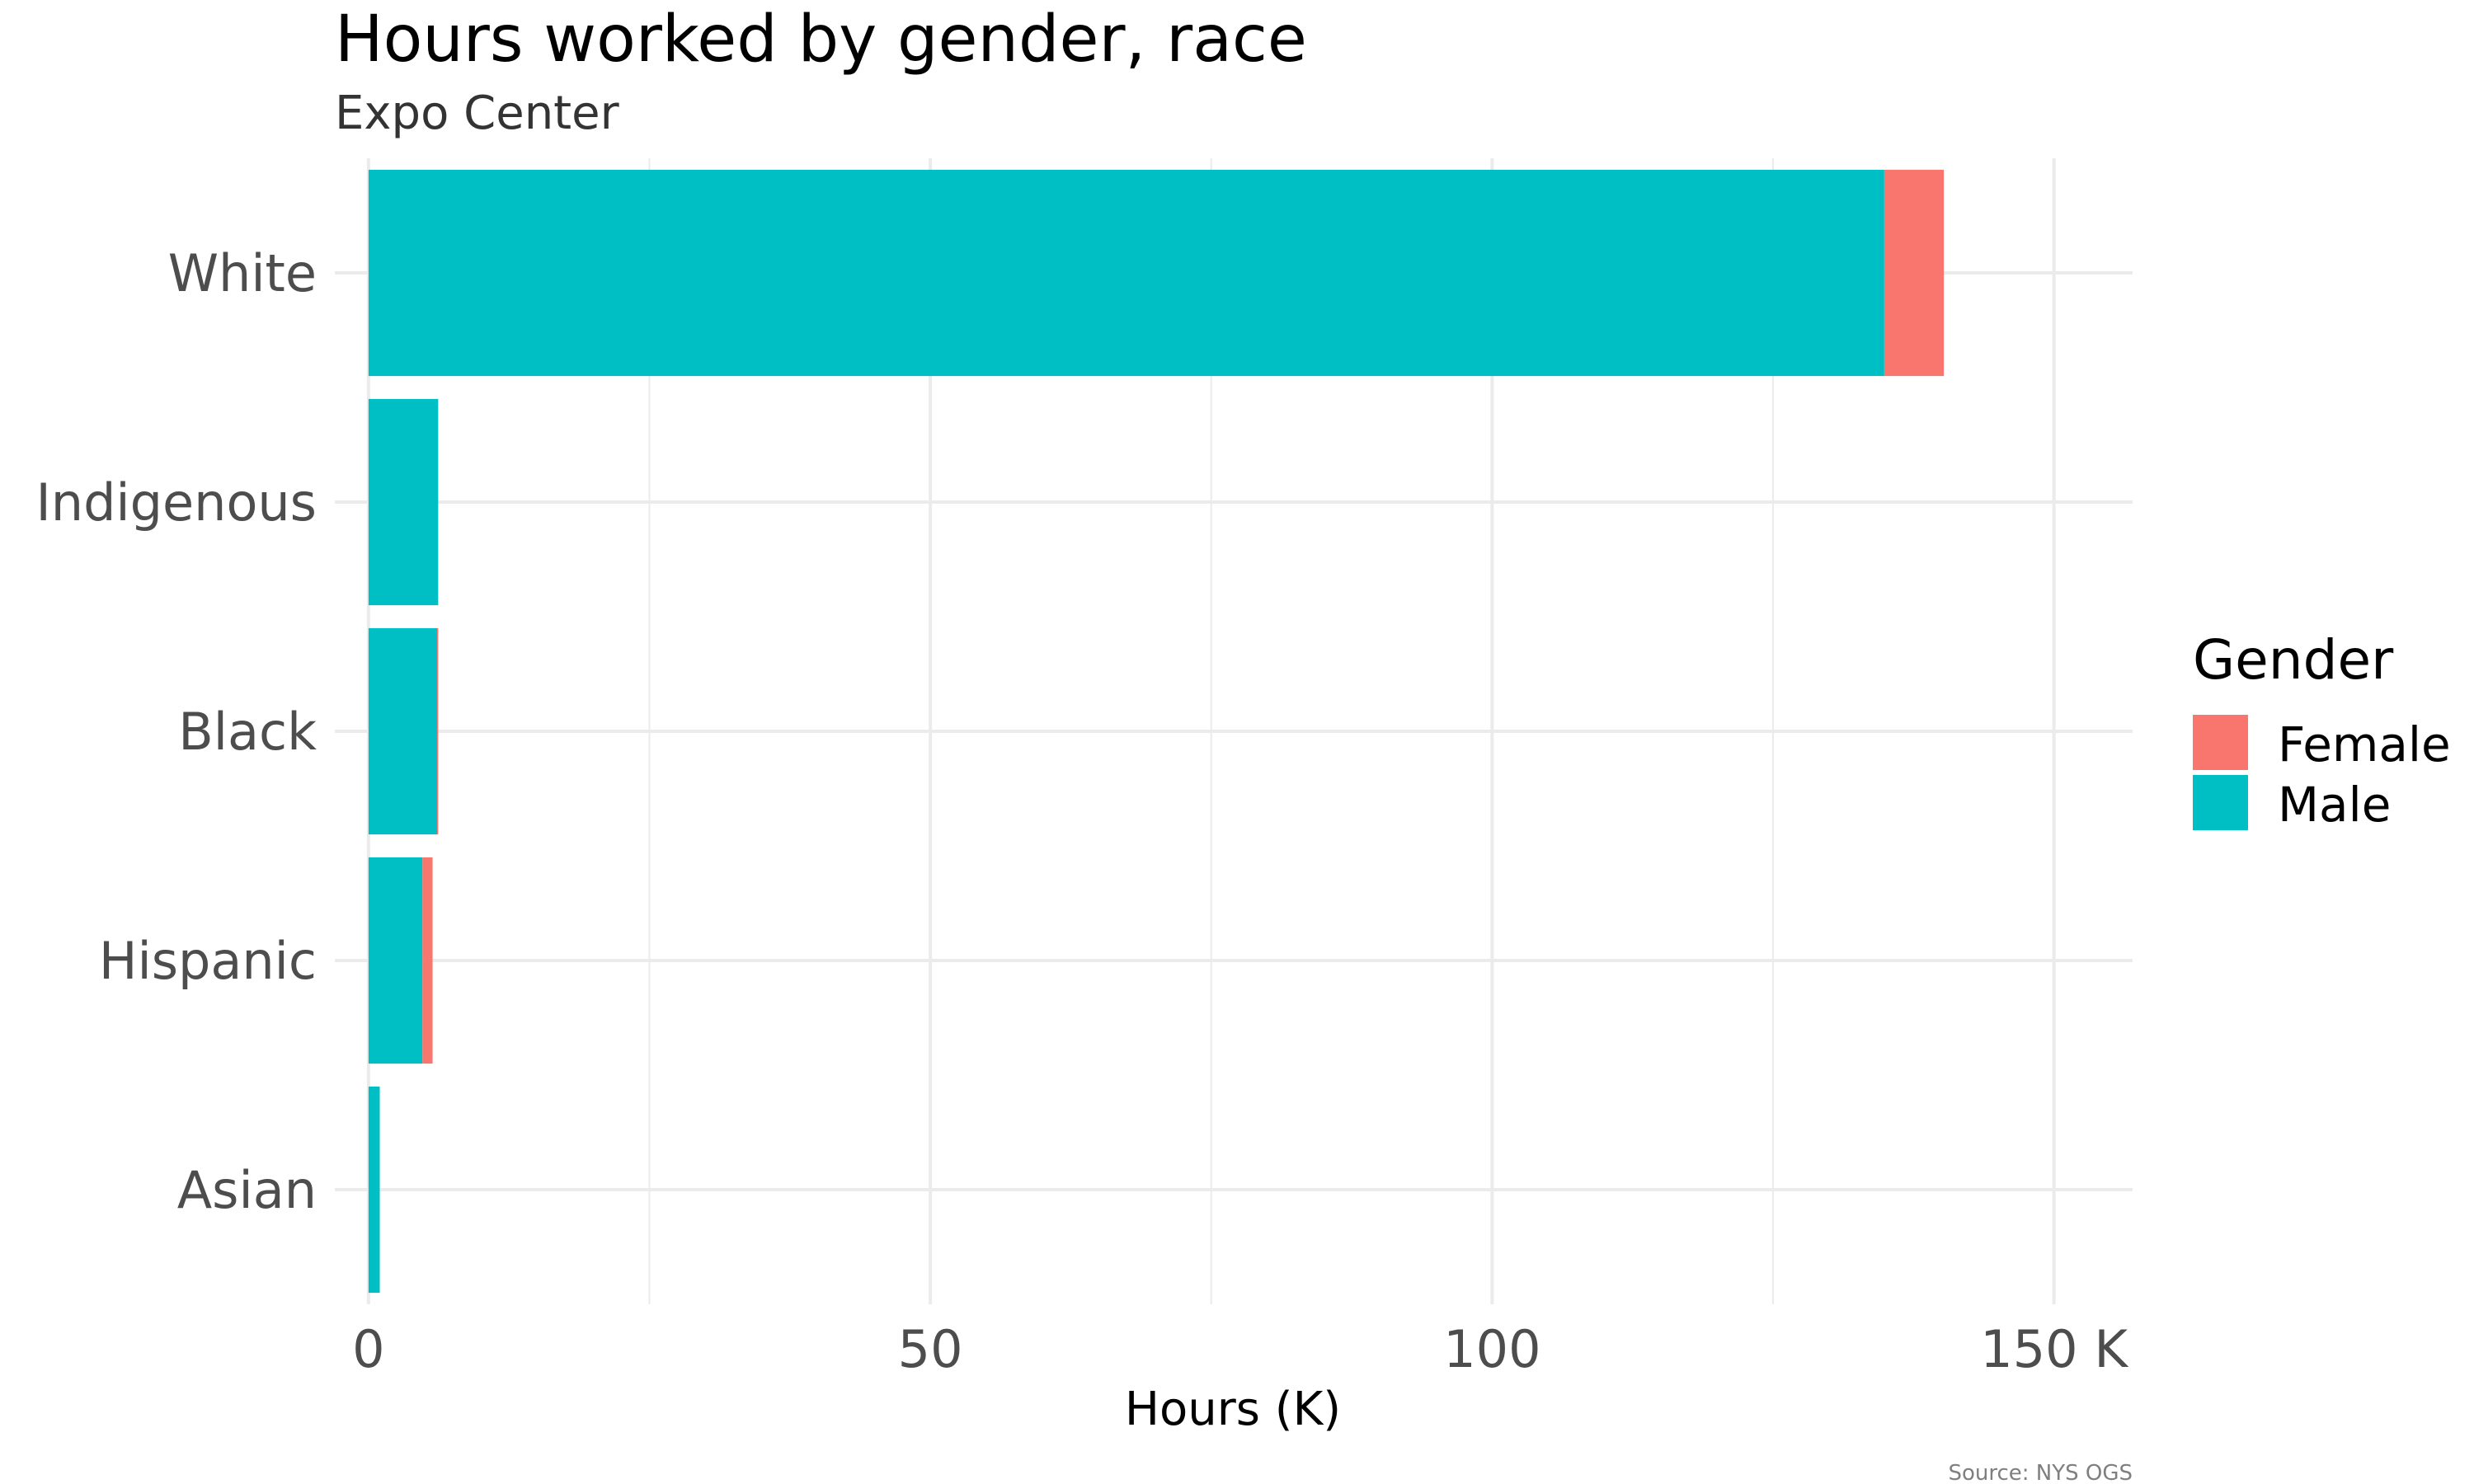  Describe the element at coordinates (247, 732) in the screenshot. I see `y-tick-label-black: Black` at that location.